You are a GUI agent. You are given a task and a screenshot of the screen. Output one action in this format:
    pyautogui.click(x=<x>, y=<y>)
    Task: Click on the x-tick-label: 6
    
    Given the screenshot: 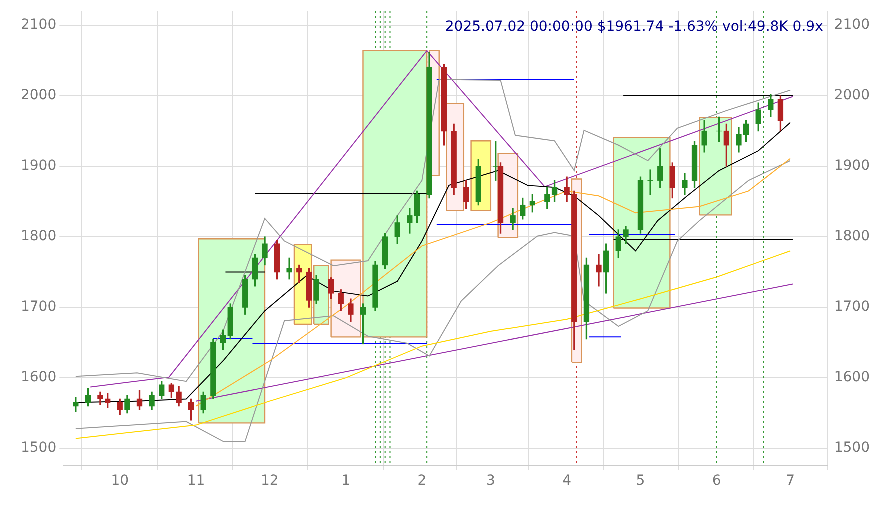 What is the action you would take?
    pyautogui.click(x=717, y=481)
    